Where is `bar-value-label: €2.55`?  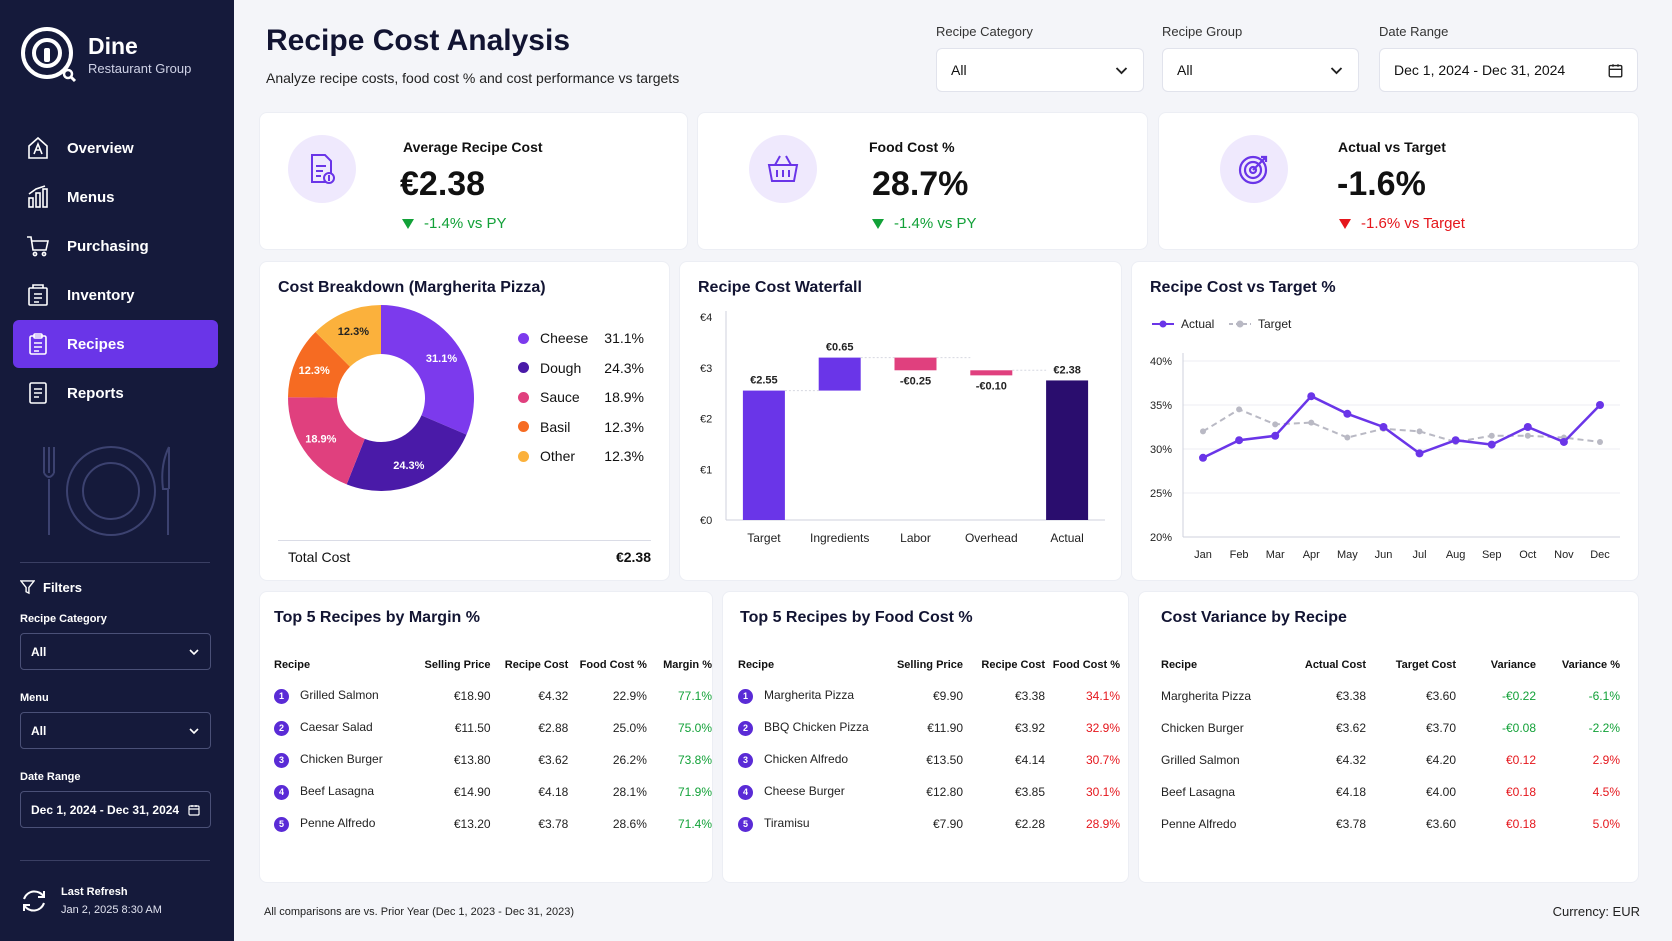
bar-value-label: €2.55 is located at coordinates (764, 381).